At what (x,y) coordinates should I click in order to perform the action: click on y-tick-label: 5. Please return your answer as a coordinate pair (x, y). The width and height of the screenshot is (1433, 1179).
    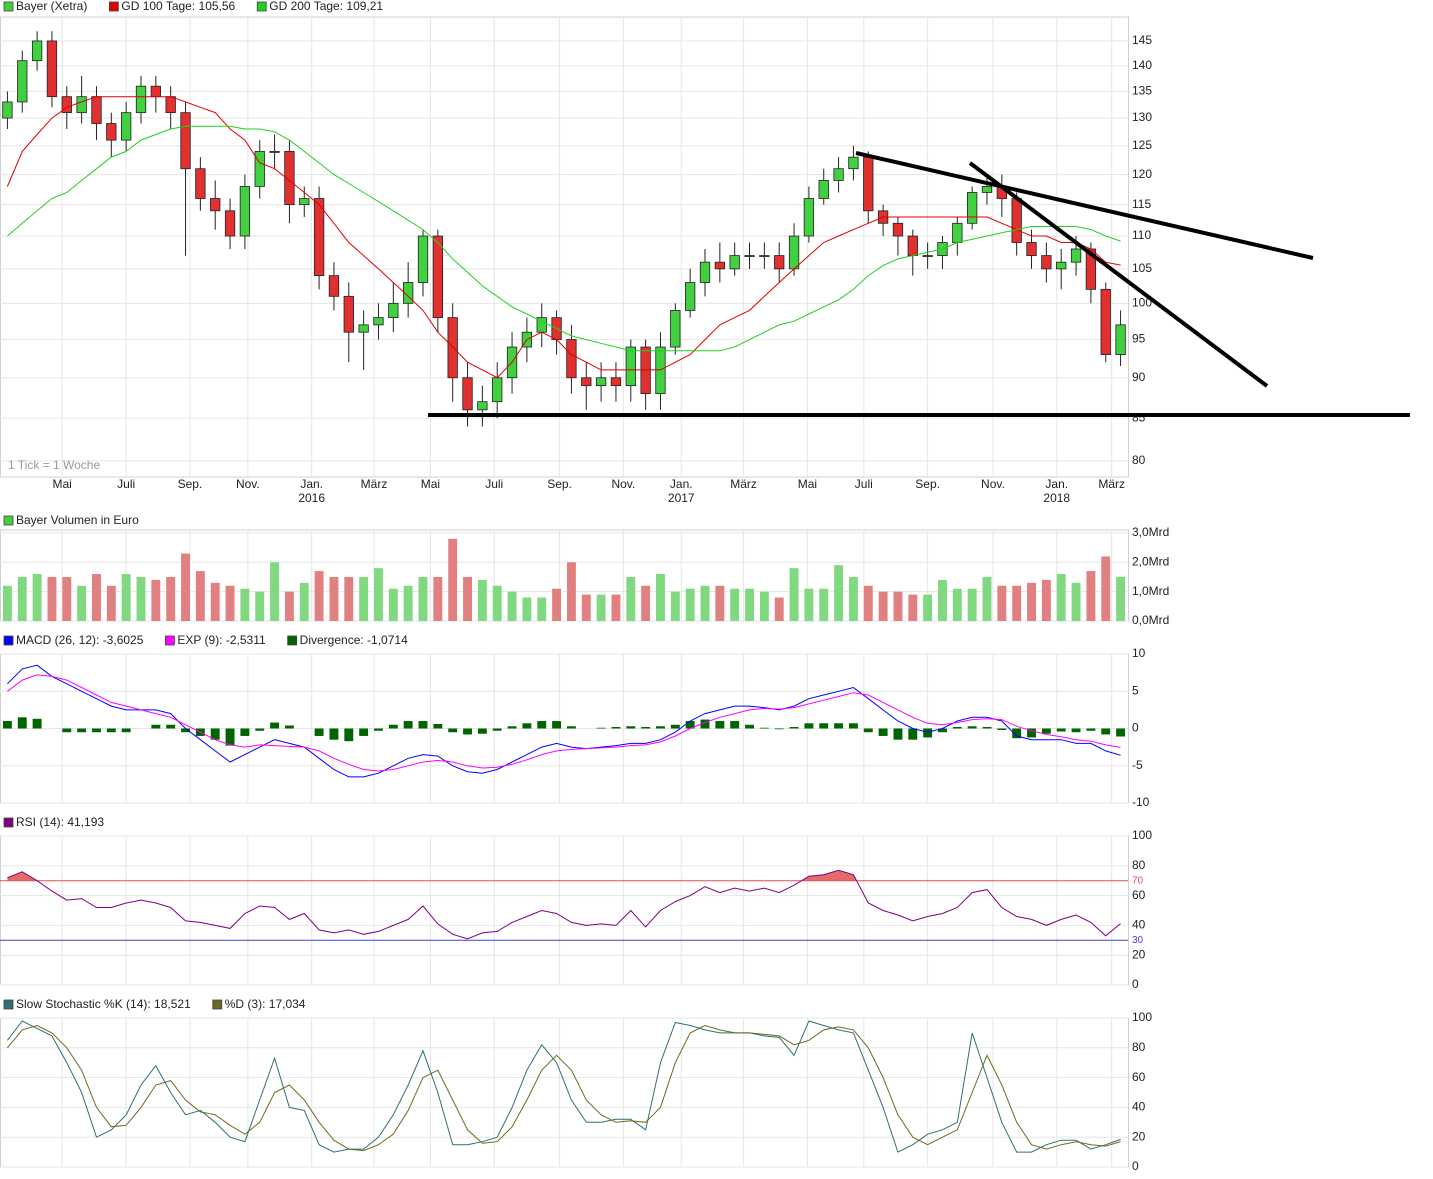
    Looking at the image, I should click on (1135, 690).